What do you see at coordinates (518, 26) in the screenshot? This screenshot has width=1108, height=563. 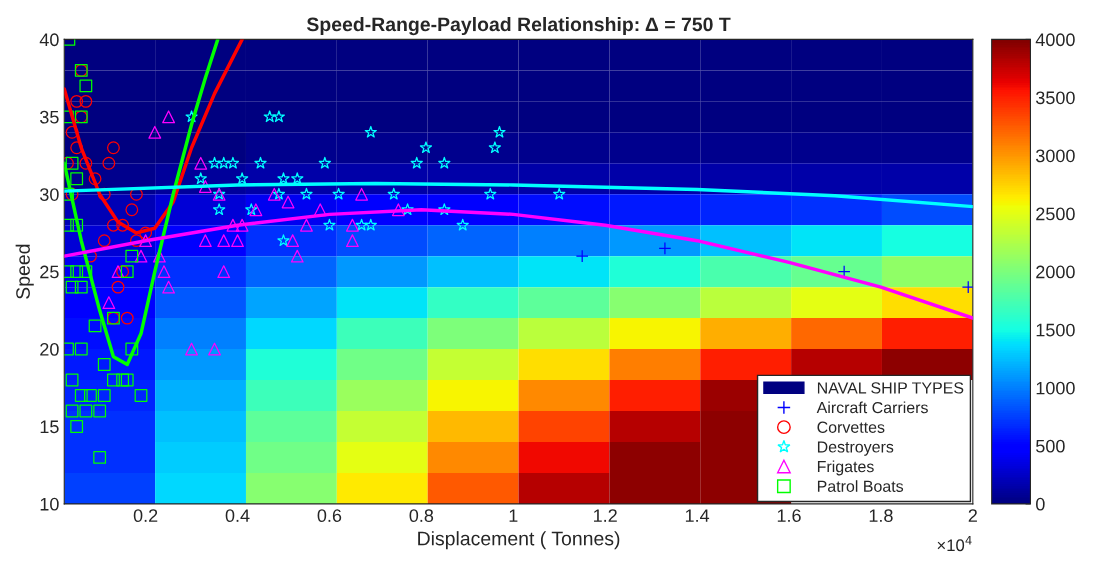 I see `chart-title: Speed-Range-Payload Relationship: Δ = 750 T` at bounding box center [518, 26].